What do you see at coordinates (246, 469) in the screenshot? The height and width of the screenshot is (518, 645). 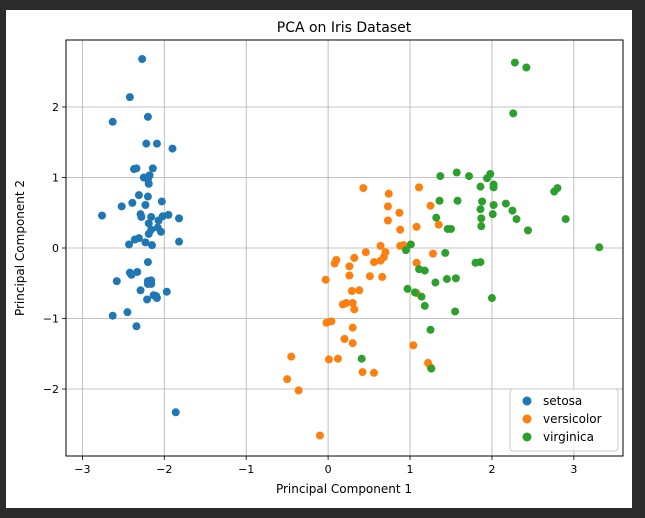 I see `x-tick-label: −1` at bounding box center [246, 469].